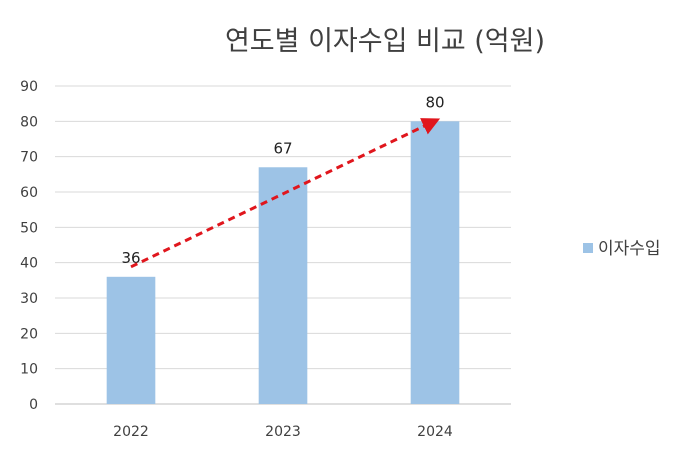  What do you see at coordinates (283, 285) in the screenshot?
I see `bar-2023` at bounding box center [283, 285].